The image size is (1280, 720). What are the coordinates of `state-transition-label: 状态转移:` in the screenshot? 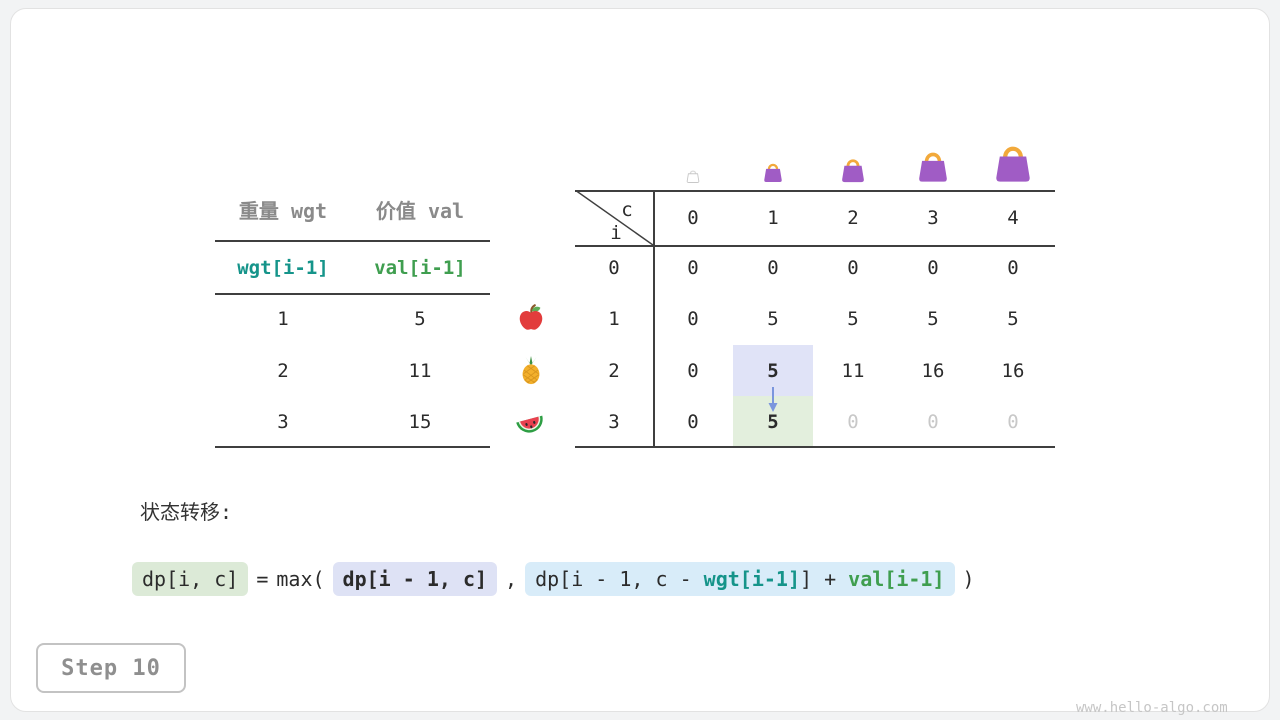 It's located at (186, 512).